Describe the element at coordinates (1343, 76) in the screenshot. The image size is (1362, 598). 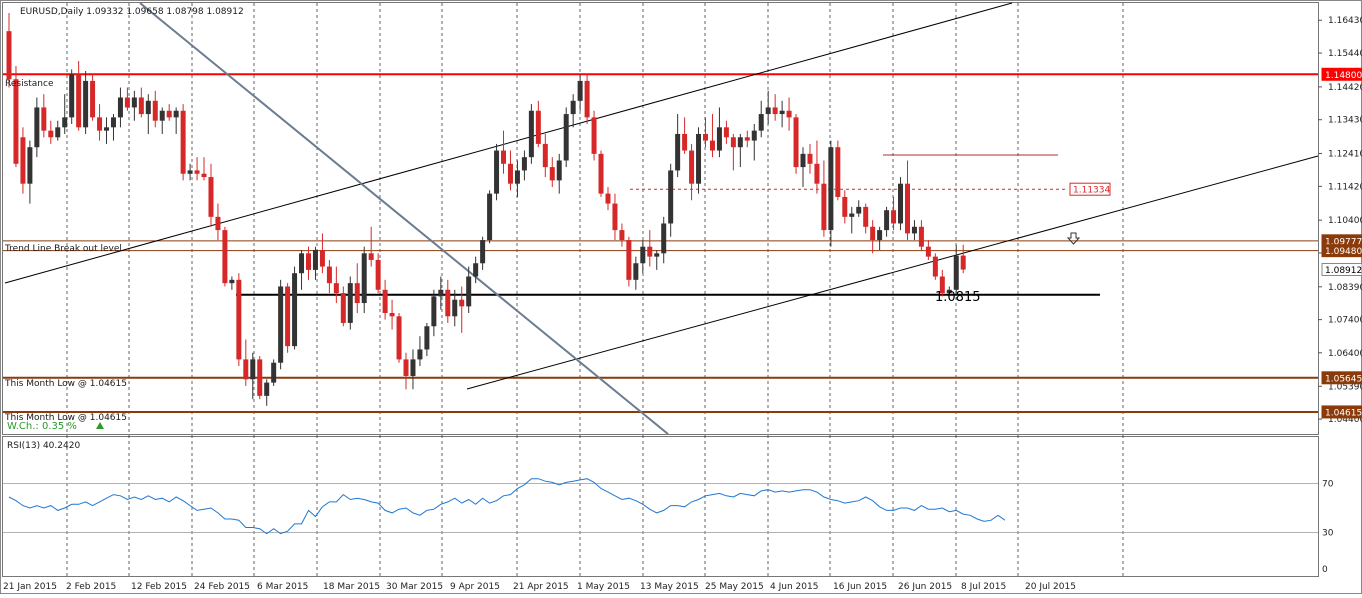
I see `price-tag-label: 1.14800` at that location.